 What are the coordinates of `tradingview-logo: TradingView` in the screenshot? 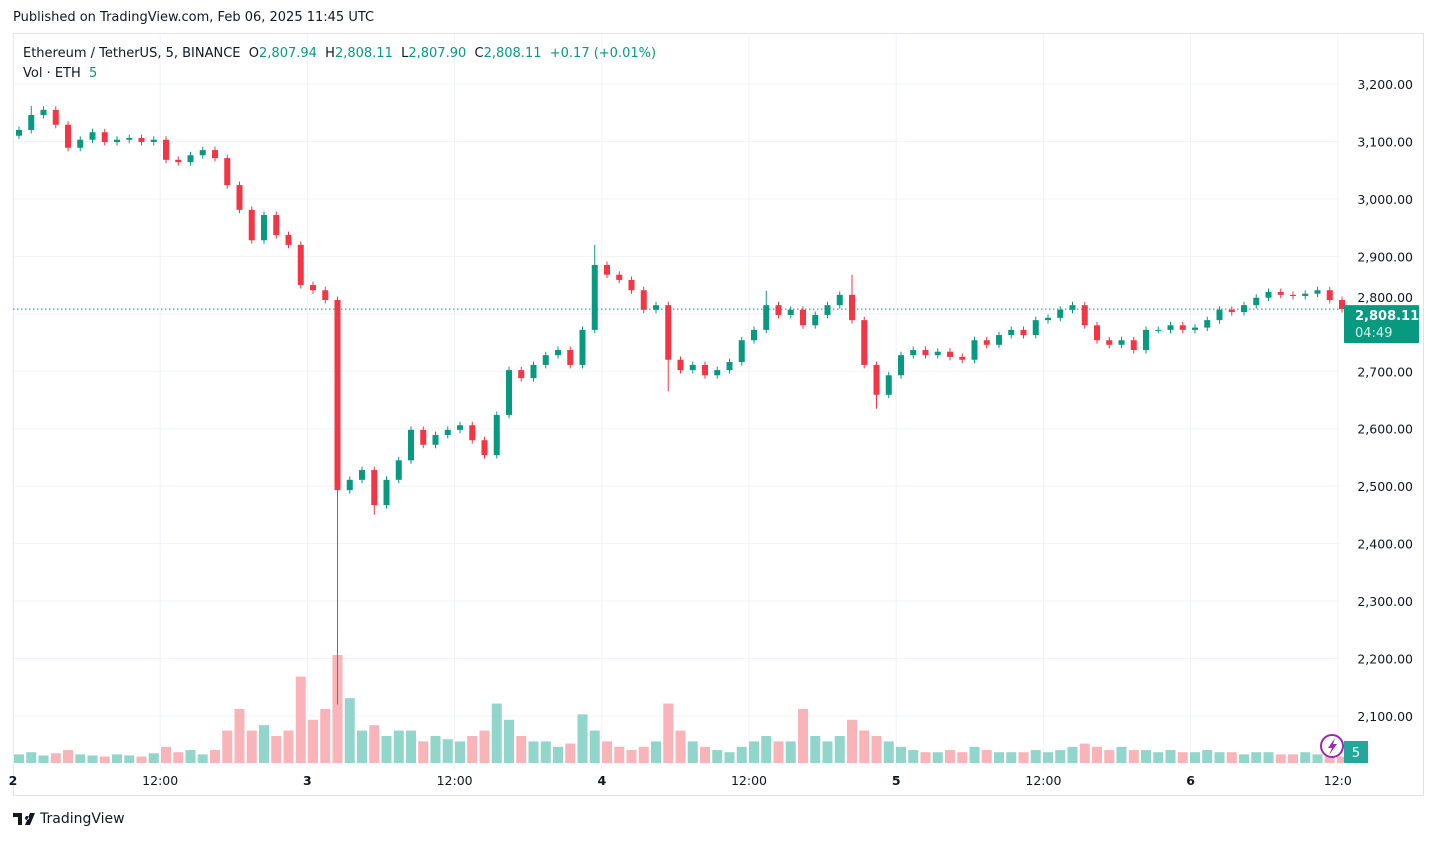 It's located at (69, 819).